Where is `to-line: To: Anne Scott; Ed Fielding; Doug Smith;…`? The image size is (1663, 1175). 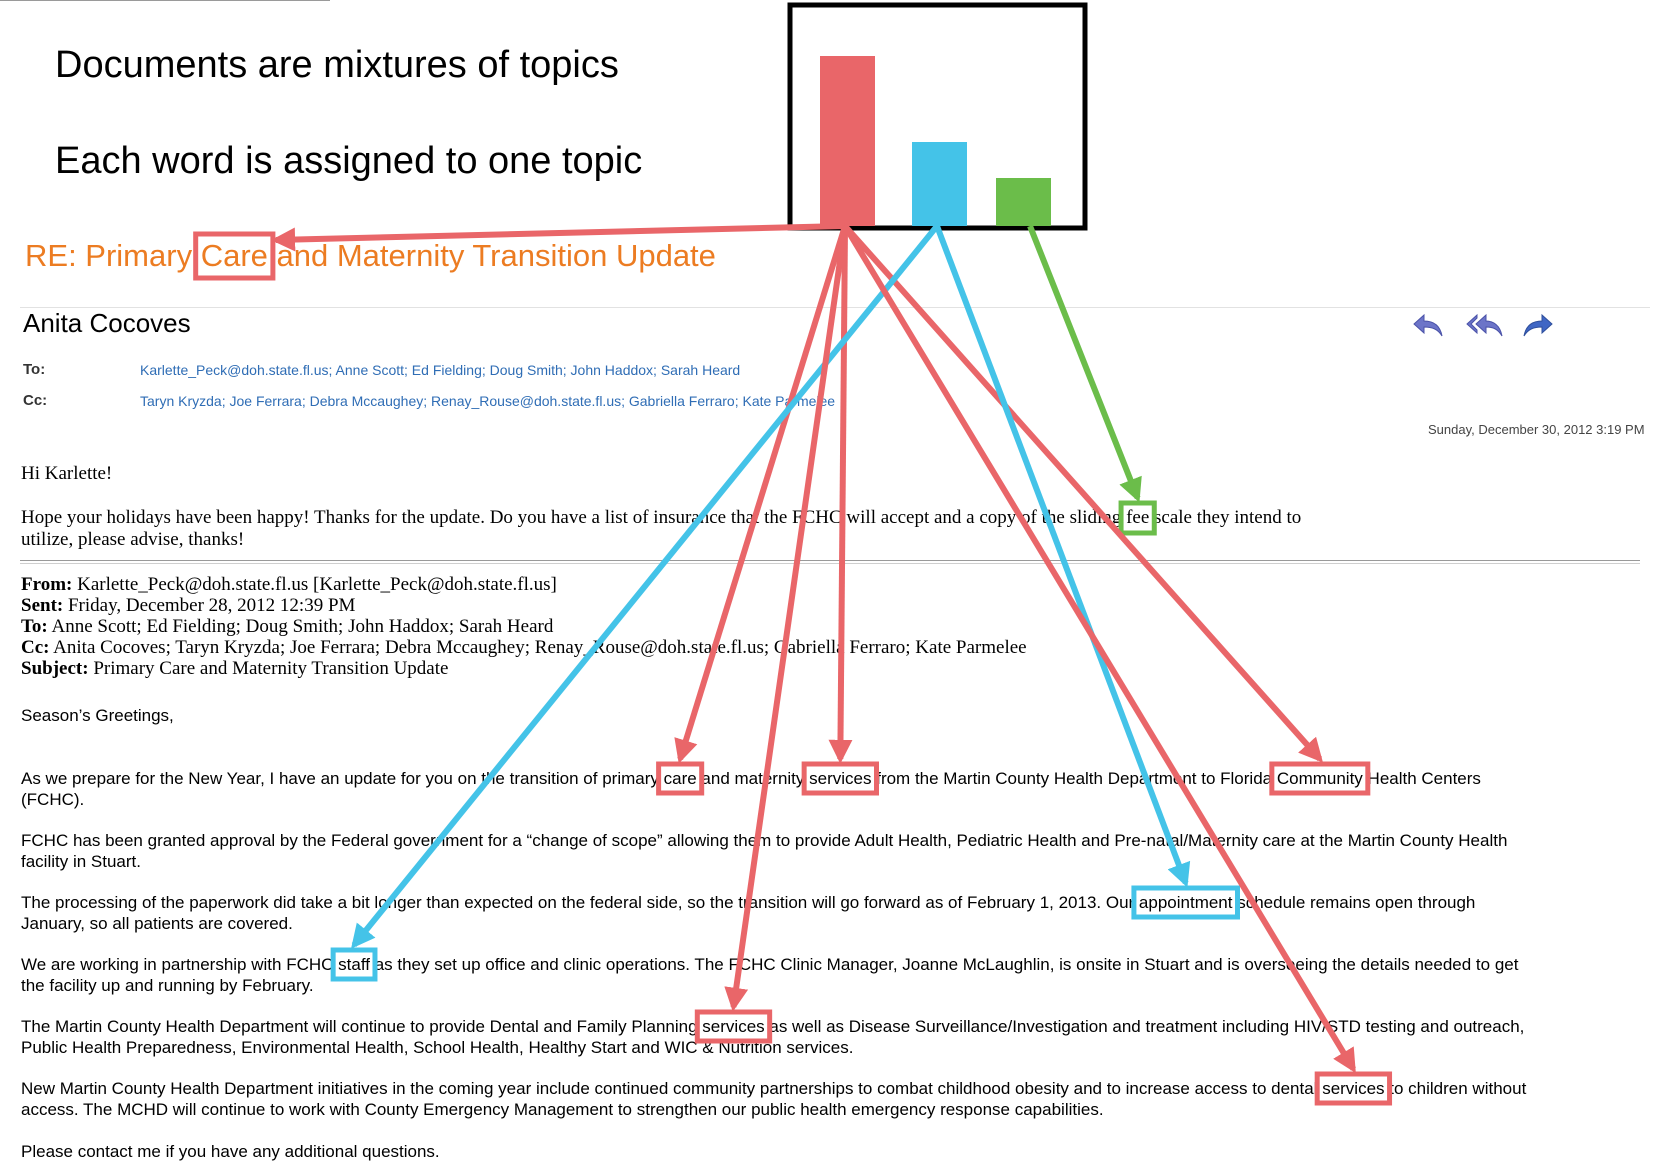 to-line: To: Anne Scott; Ed Fielding; Doug Smith;… is located at coordinates (287, 626).